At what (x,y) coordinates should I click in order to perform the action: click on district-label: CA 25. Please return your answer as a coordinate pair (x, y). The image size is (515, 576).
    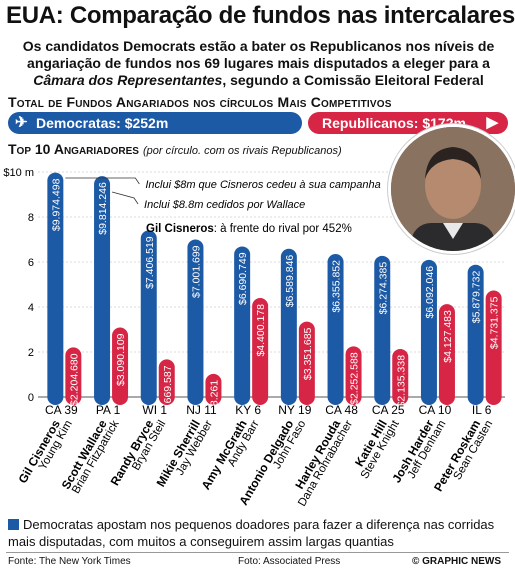
    Looking at the image, I should click on (388, 410).